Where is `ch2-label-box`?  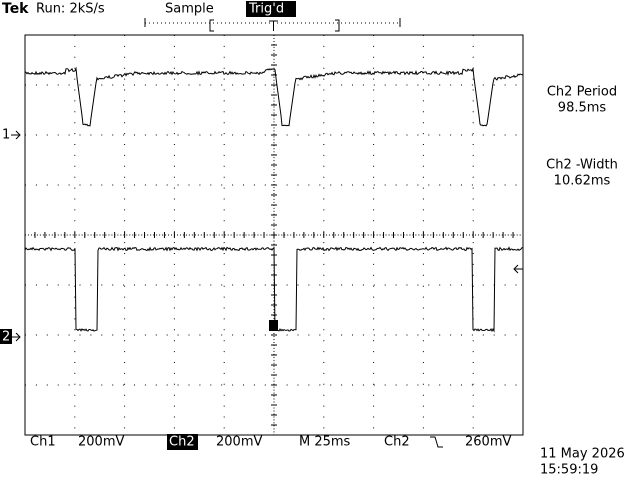
ch2-label-box is located at coordinates (182, 442).